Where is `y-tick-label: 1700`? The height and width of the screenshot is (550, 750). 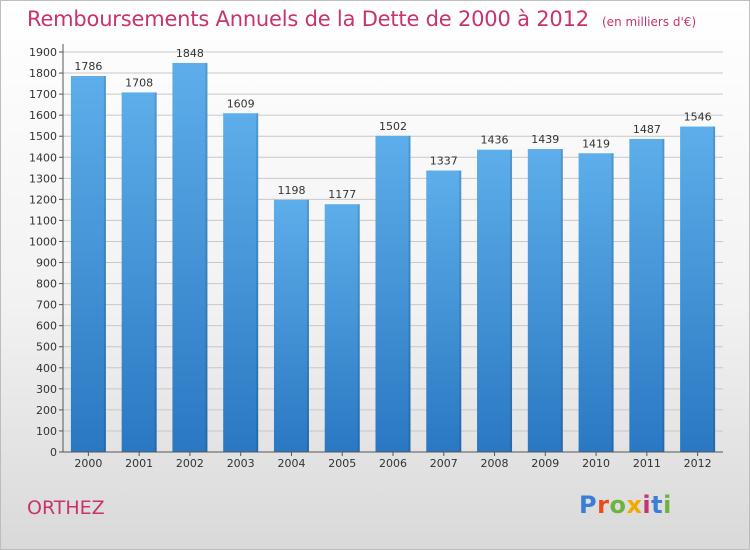
y-tick-label: 1700 is located at coordinates (43, 94).